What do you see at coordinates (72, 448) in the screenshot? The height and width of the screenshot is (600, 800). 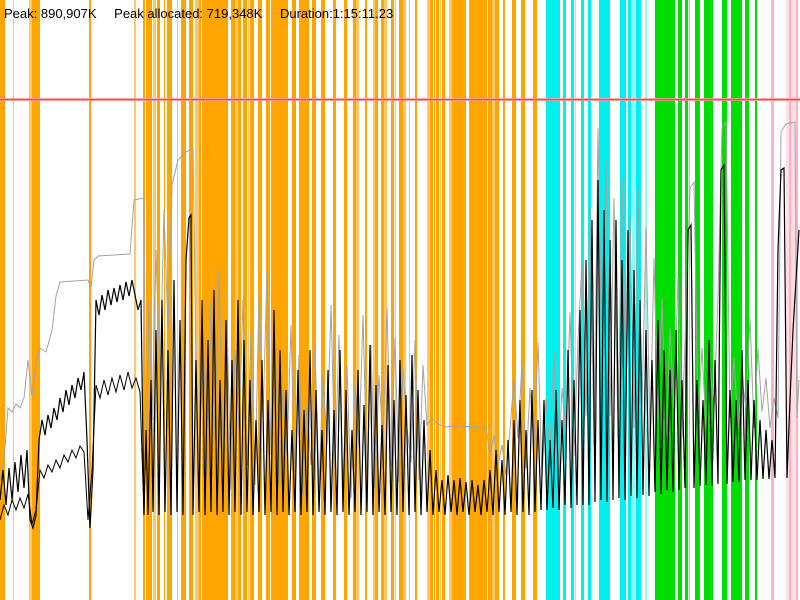 I see `series-used-secondary` at bounding box center [72, 448].